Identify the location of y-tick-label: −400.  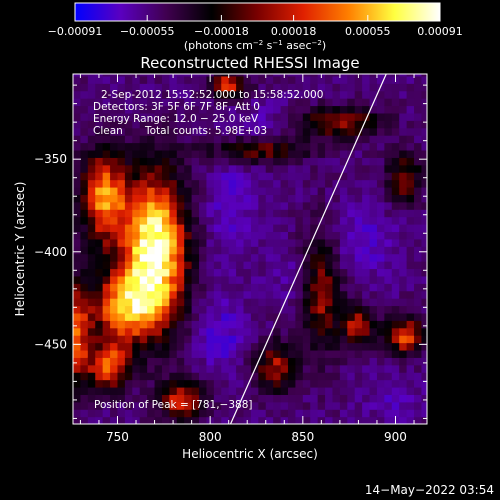
(50, 252).